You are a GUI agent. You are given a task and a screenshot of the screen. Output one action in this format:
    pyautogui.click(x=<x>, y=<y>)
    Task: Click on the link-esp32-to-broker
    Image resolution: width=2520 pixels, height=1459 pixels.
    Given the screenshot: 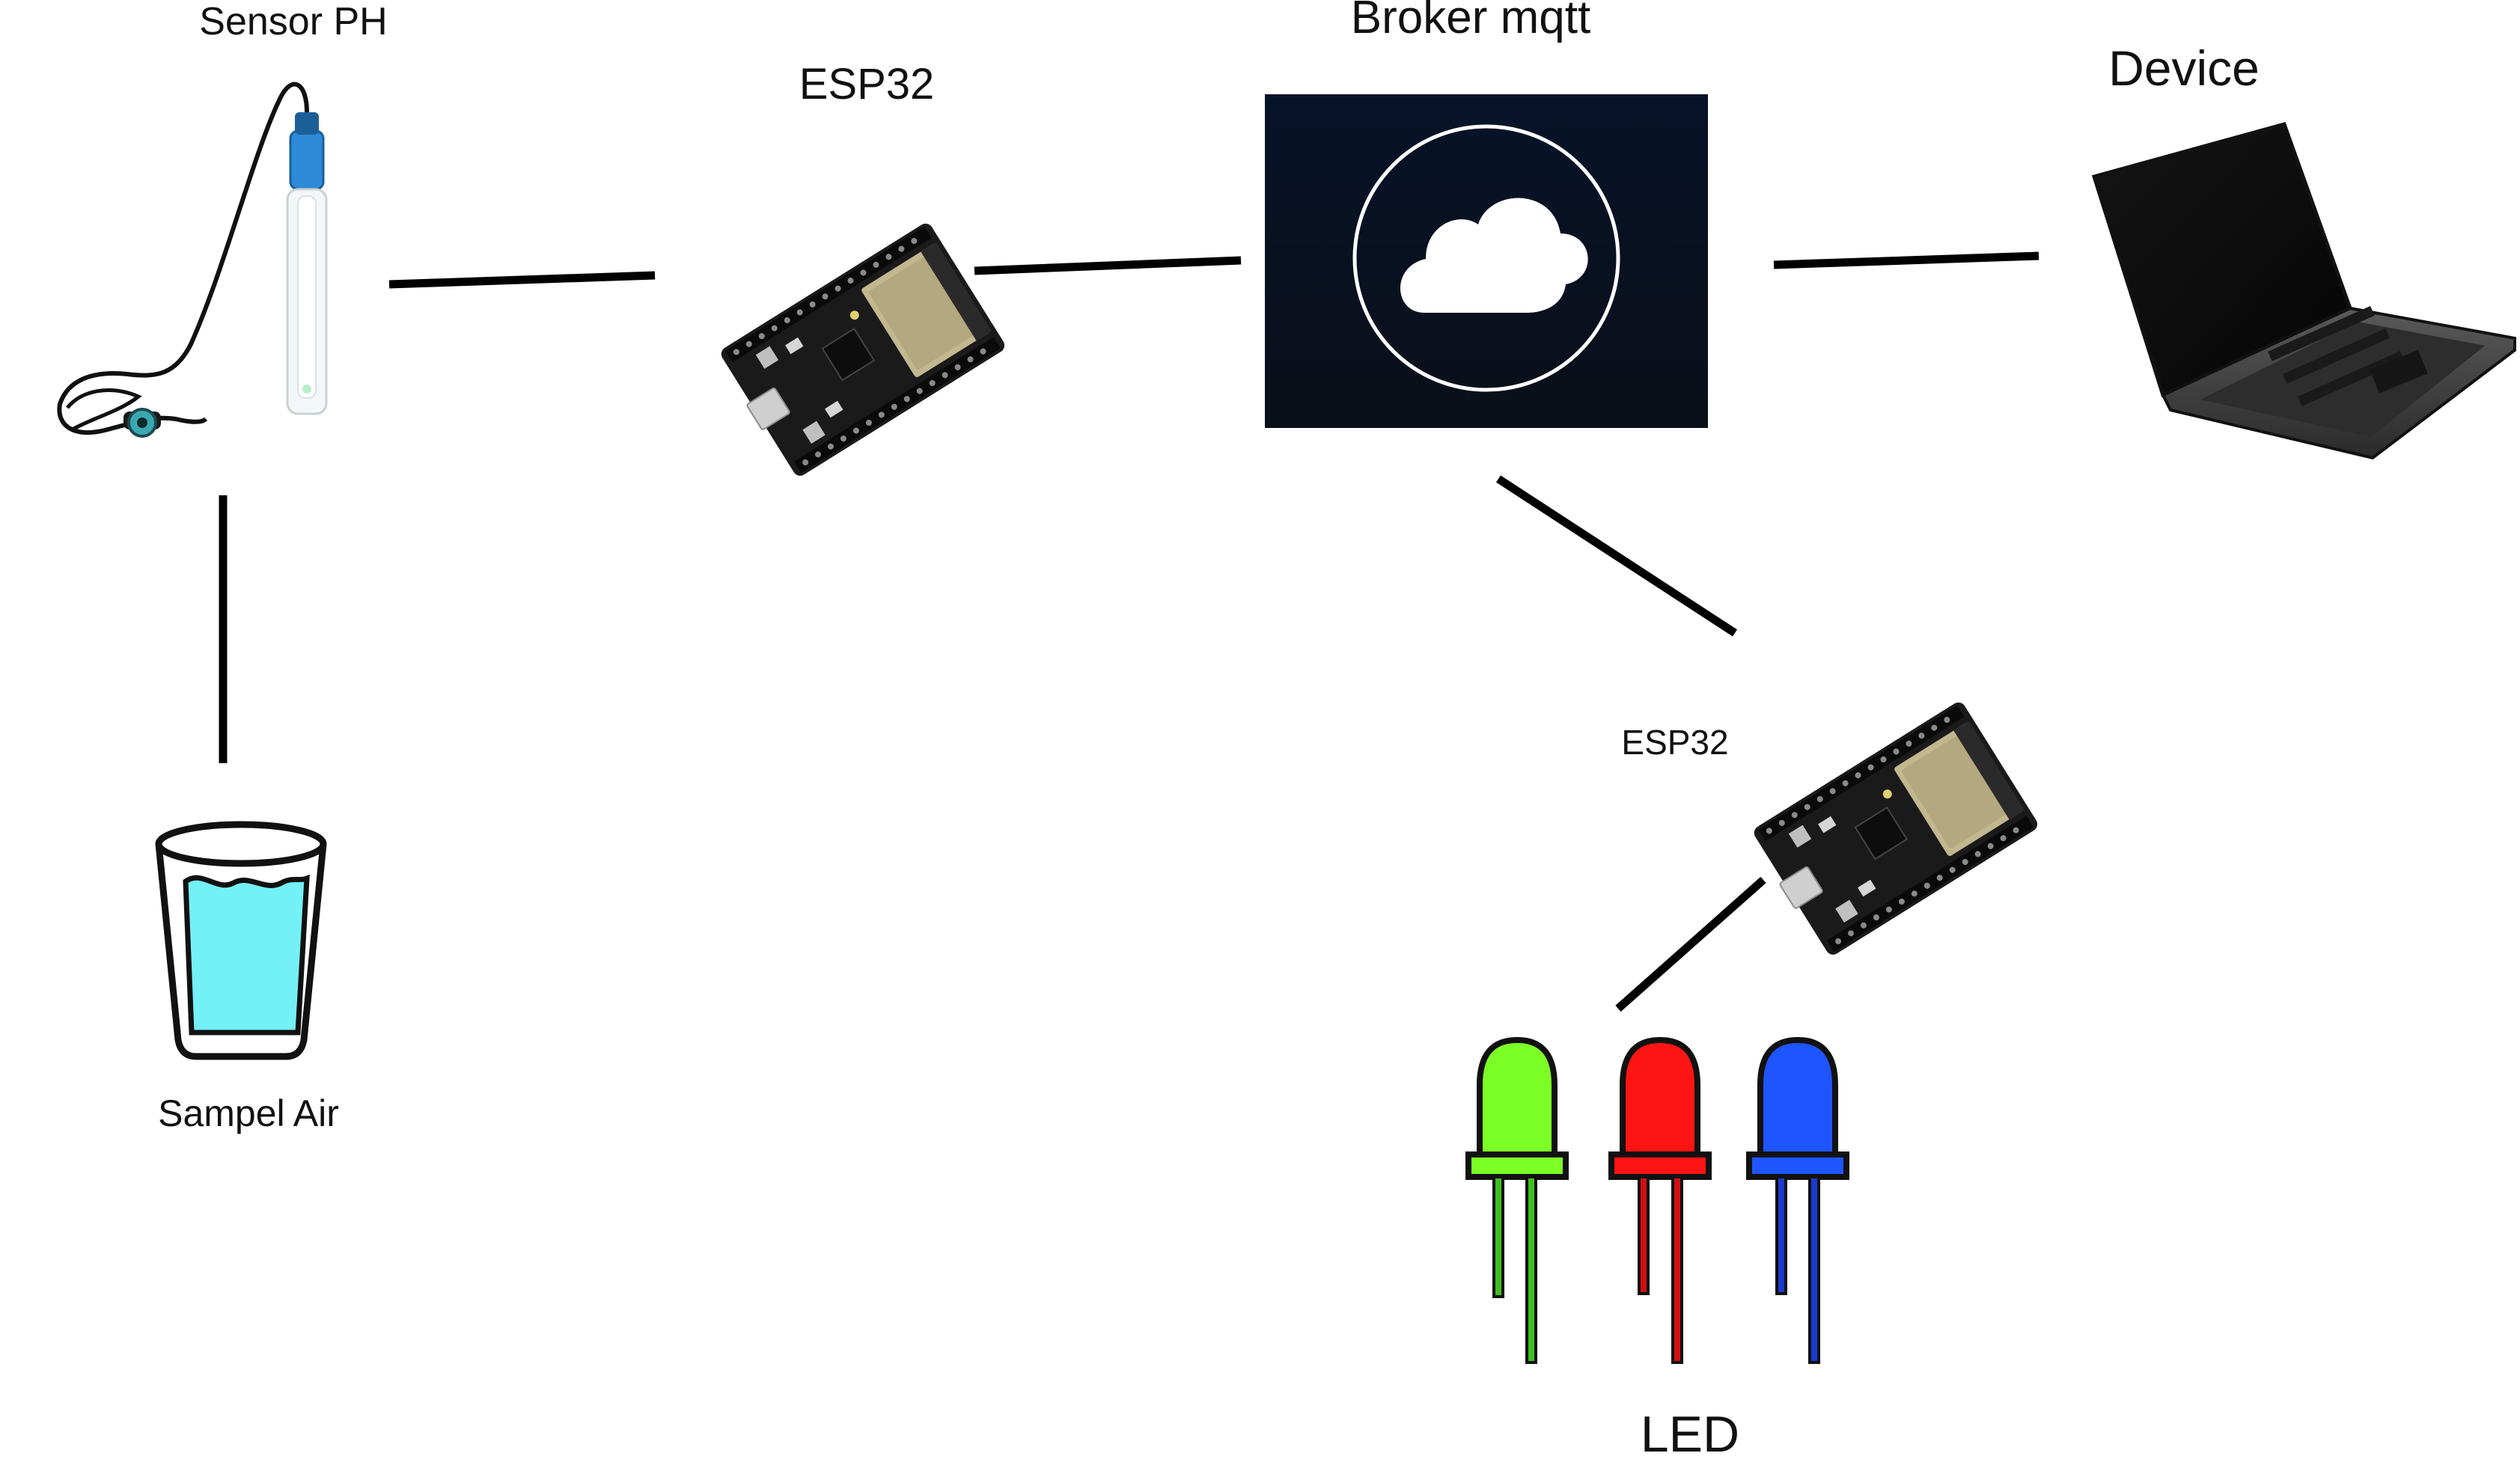 What is the action you would take?
    pyautogui.click(x=1108, y=265)
    